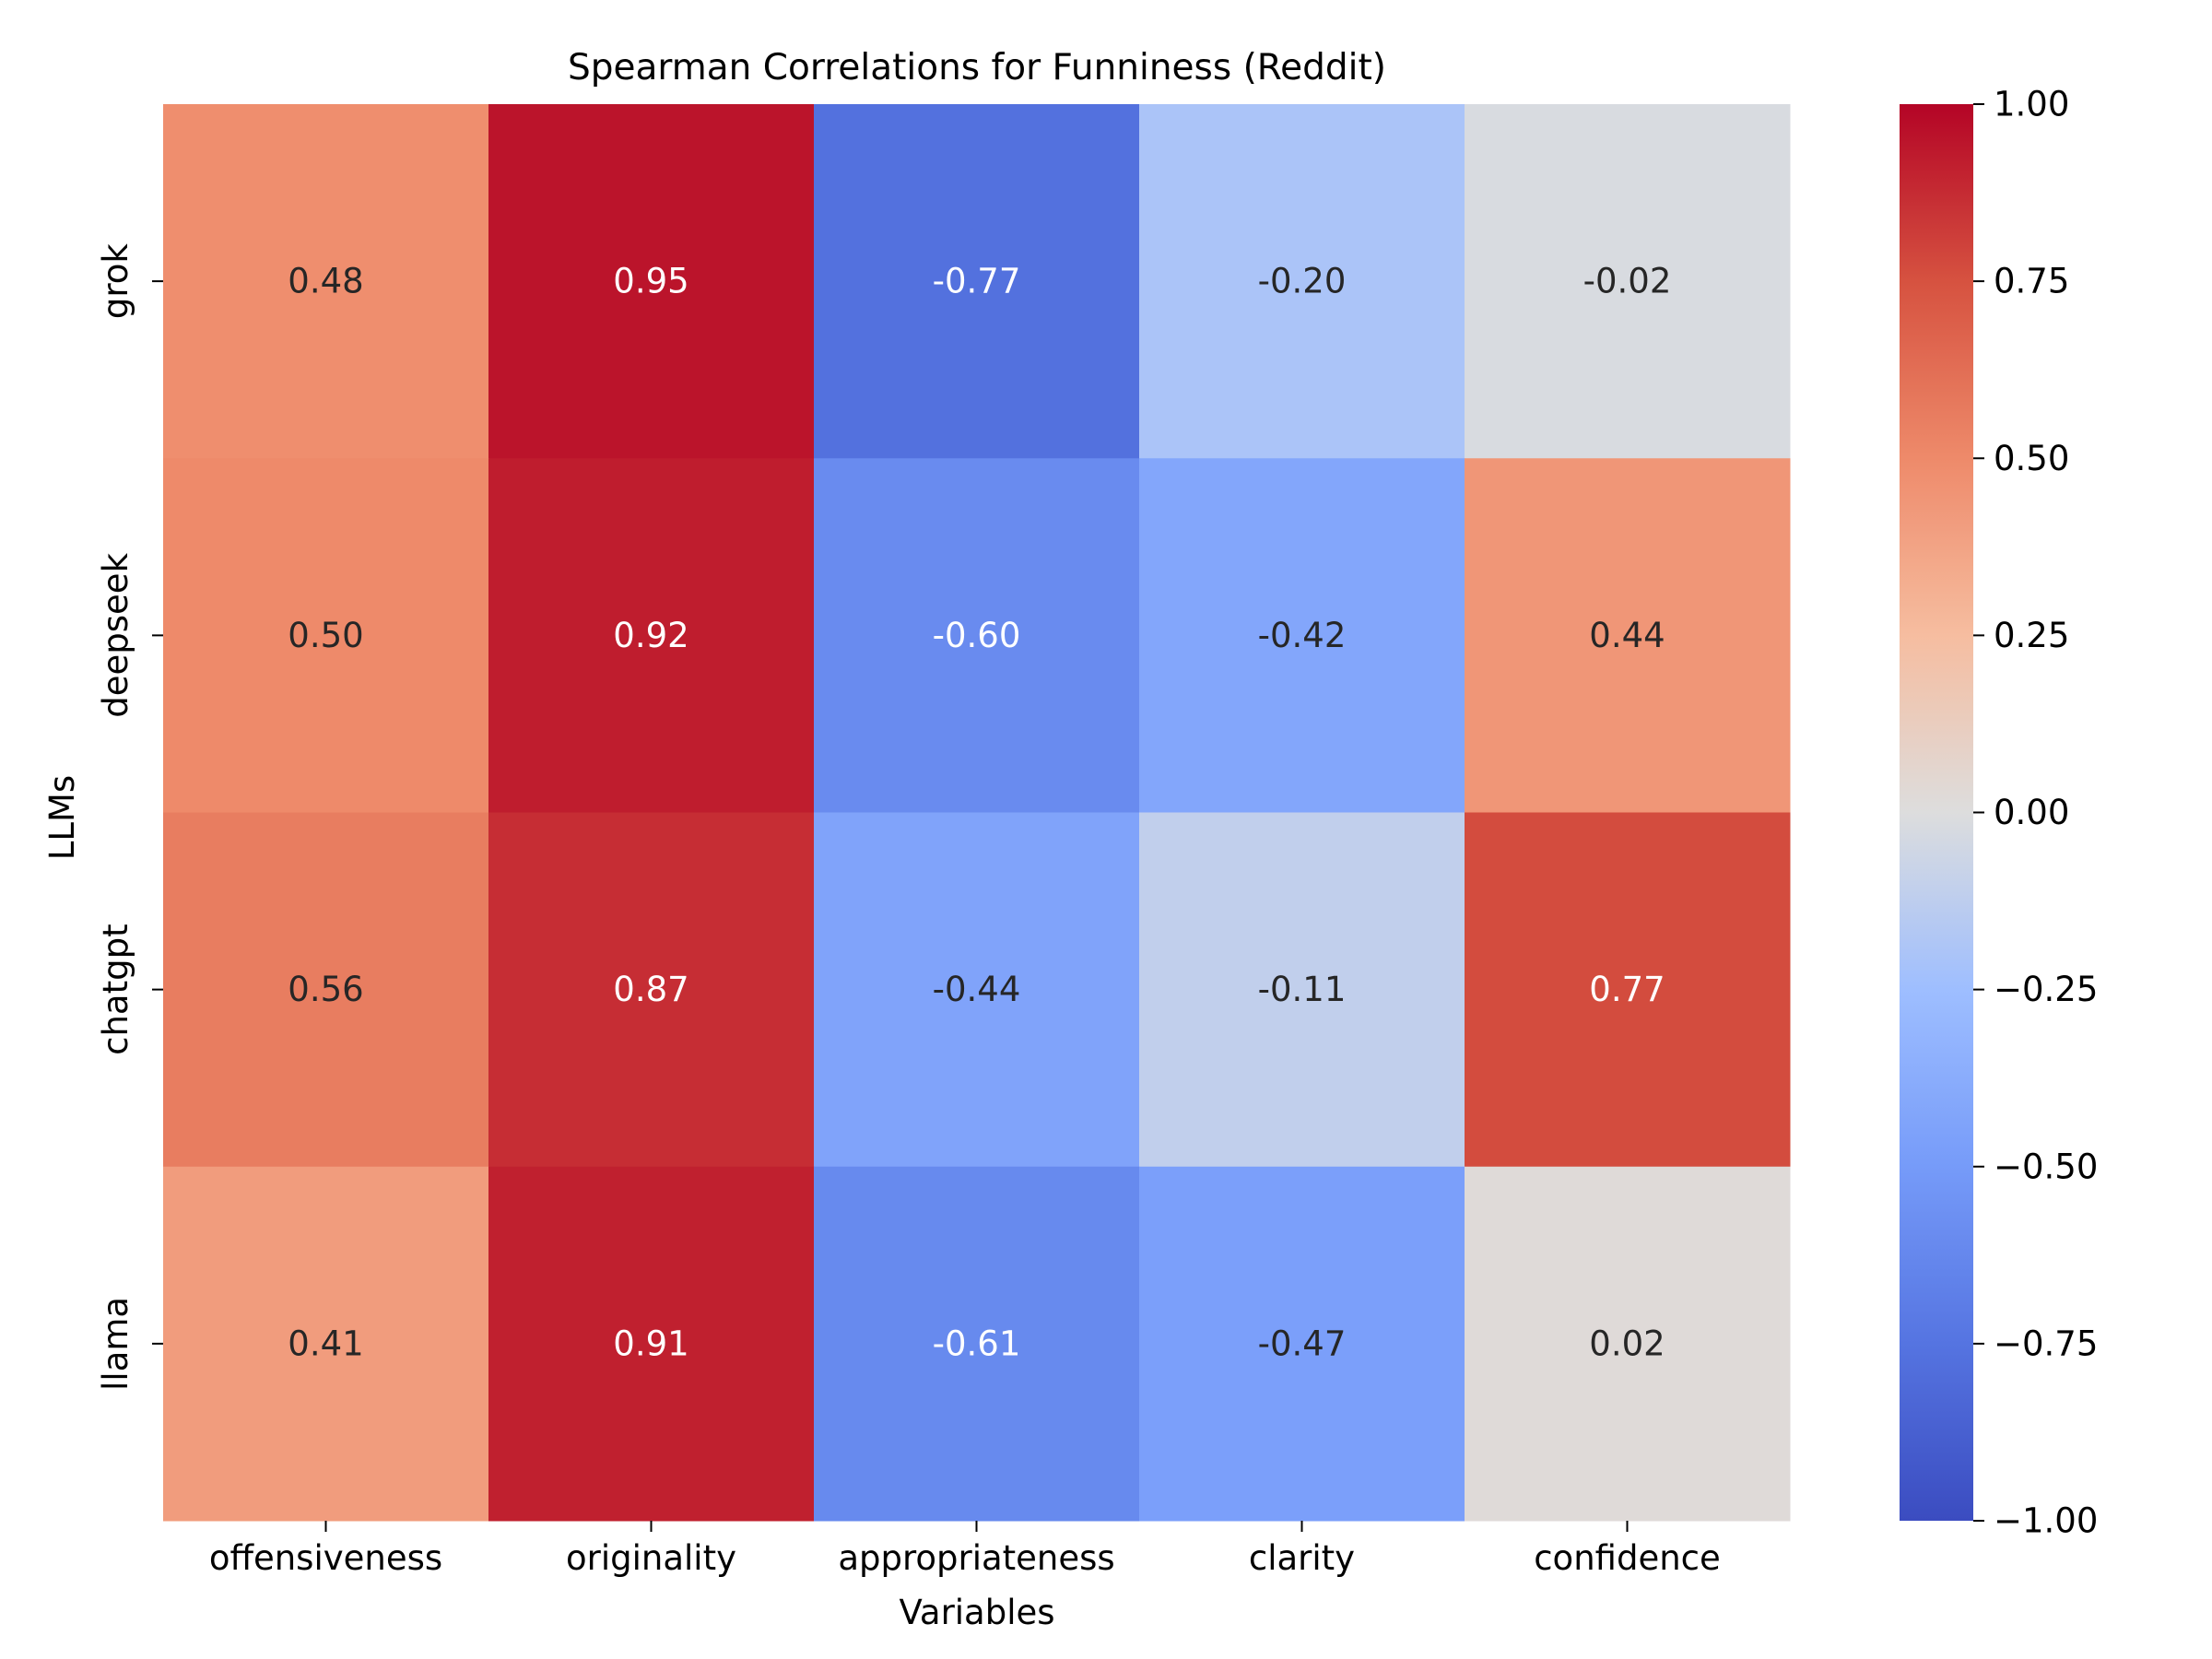 This screenshot has height=1659, width=2212. I want to click on cell-value-label: 0.44, so click(1627, 635).